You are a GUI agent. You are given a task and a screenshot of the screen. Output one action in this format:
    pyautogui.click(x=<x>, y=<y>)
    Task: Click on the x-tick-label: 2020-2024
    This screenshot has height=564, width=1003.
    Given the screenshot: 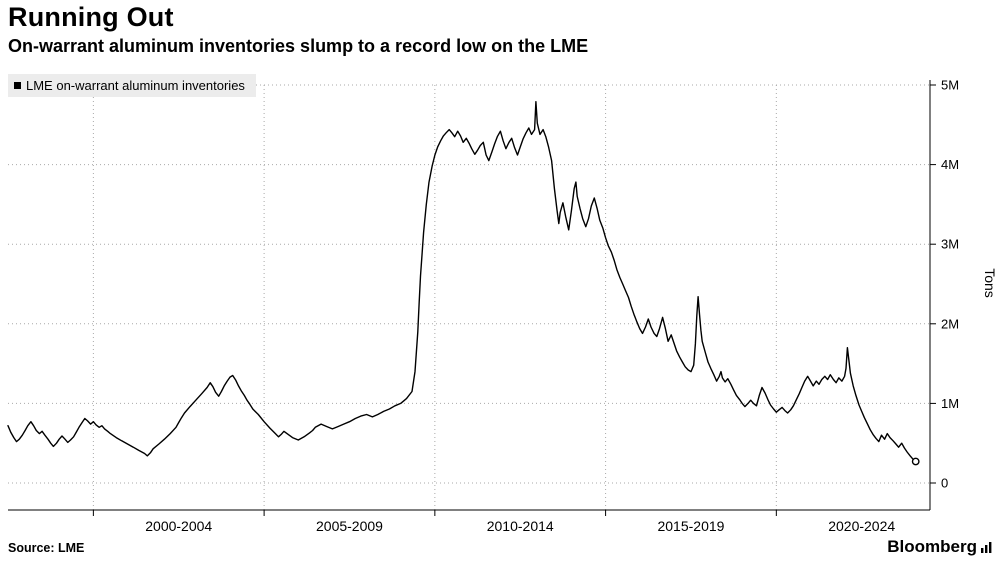 What is the action you would take?
    pyautogui.click(x=861, y=526)
    